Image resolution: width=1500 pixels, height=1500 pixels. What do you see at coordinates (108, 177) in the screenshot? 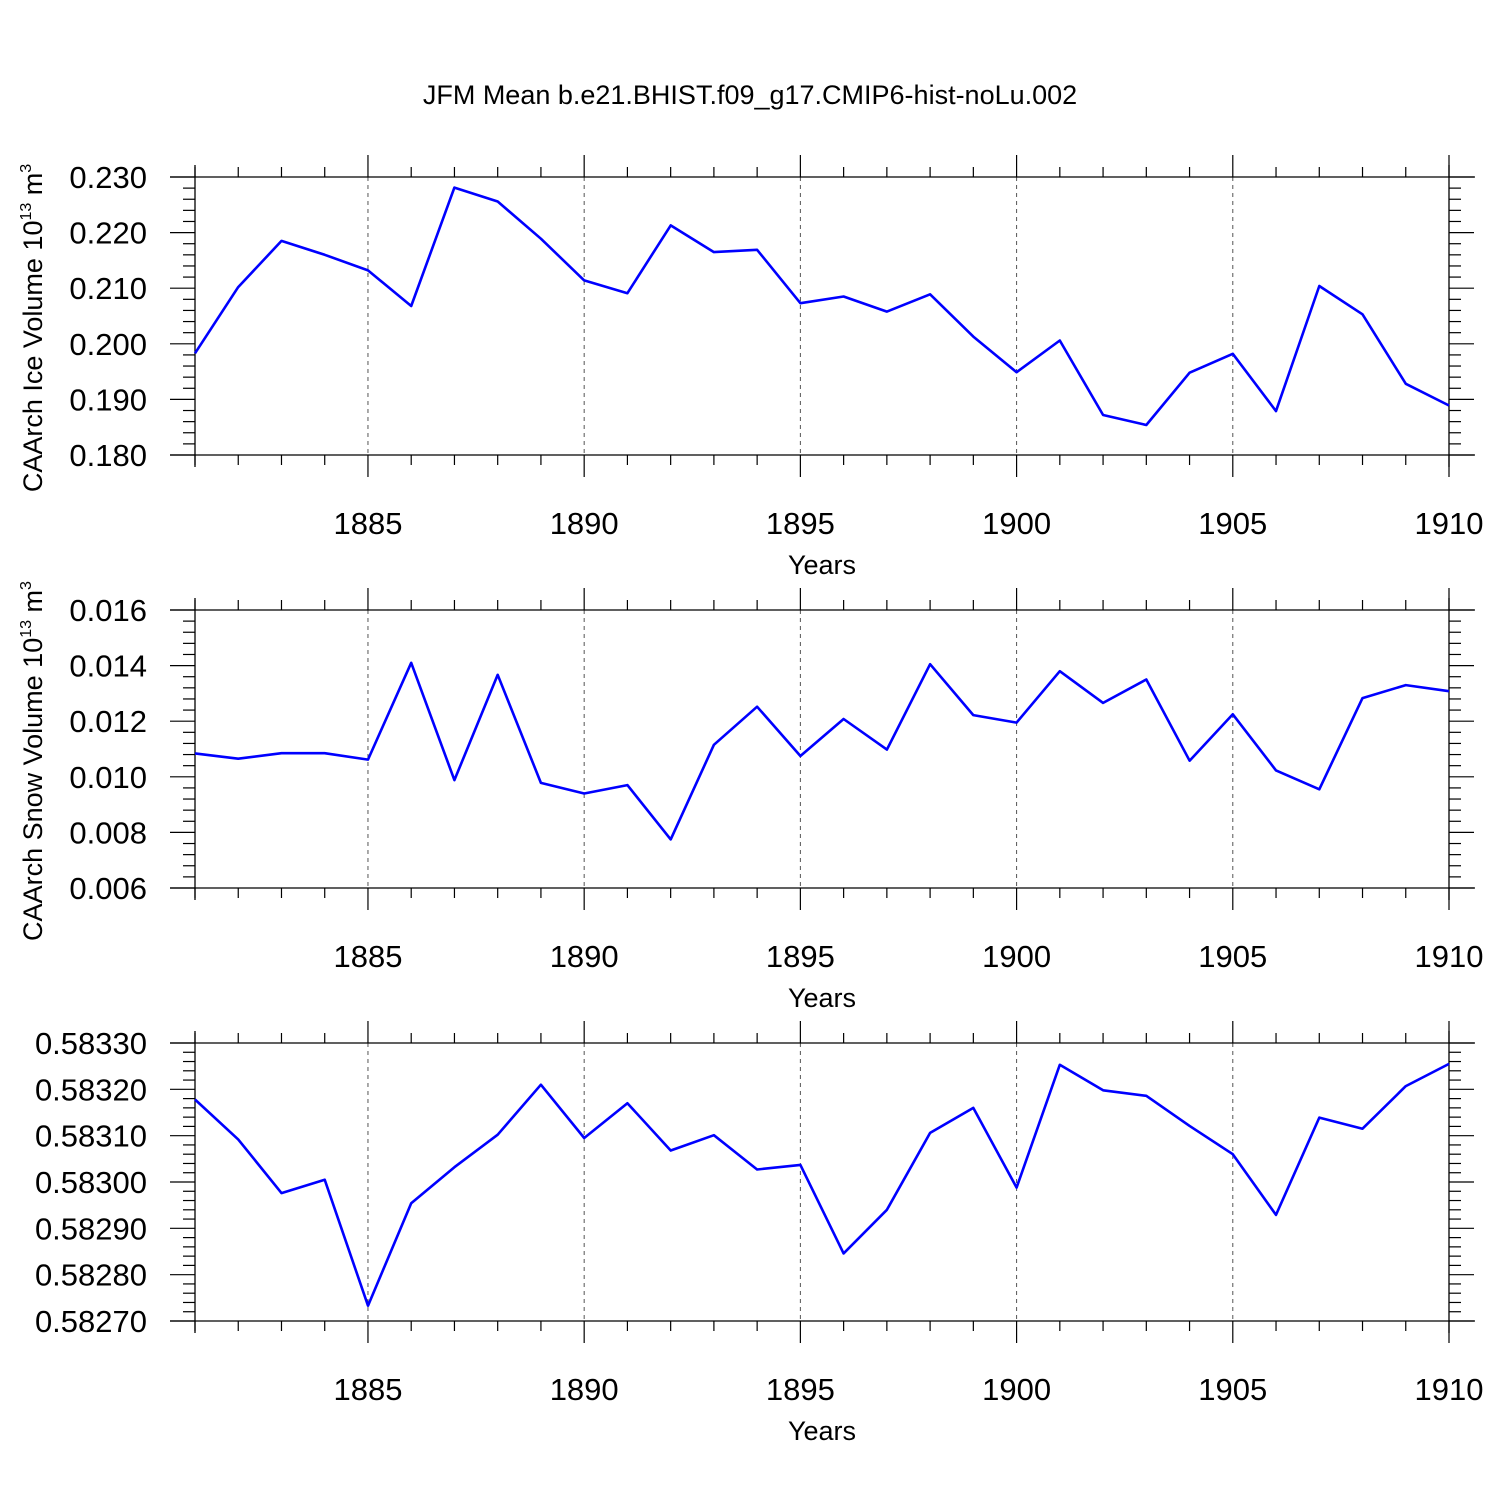
I see `y-tick-label: 0.230` at bounding box center [108, 177].